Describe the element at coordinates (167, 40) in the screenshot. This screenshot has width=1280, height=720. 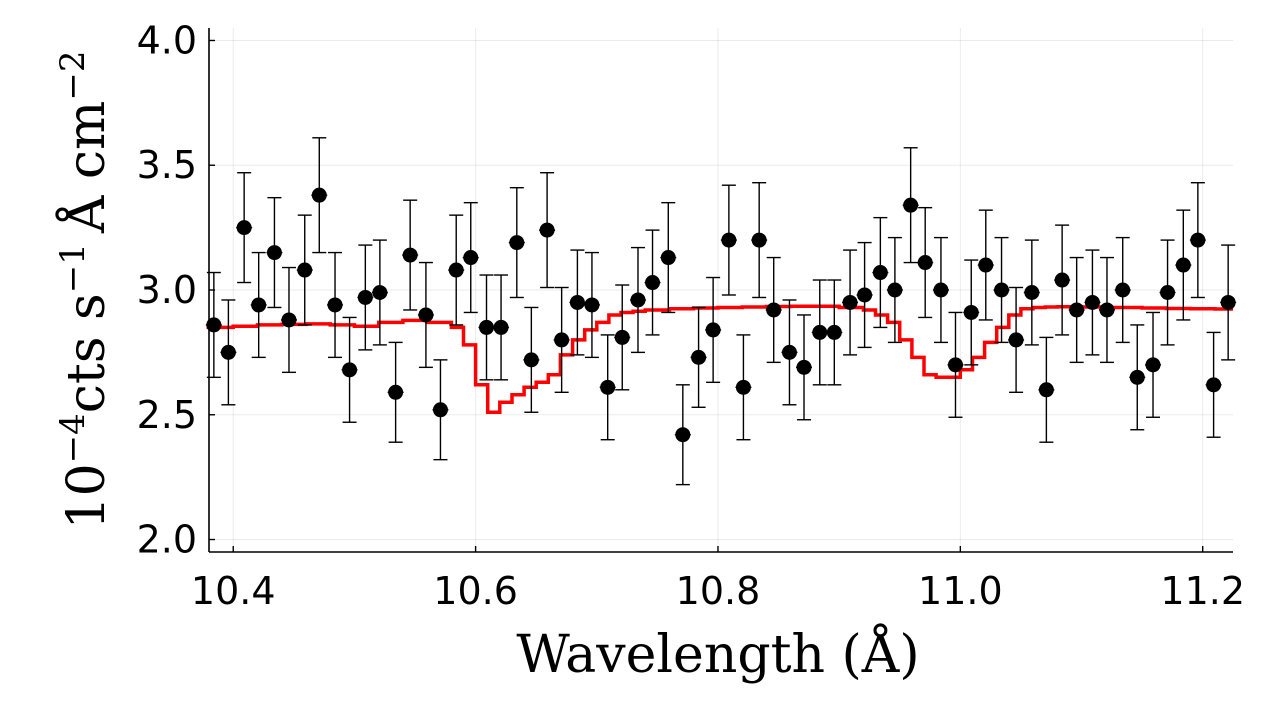
I see `y-tick-label: 4.0` at that location.